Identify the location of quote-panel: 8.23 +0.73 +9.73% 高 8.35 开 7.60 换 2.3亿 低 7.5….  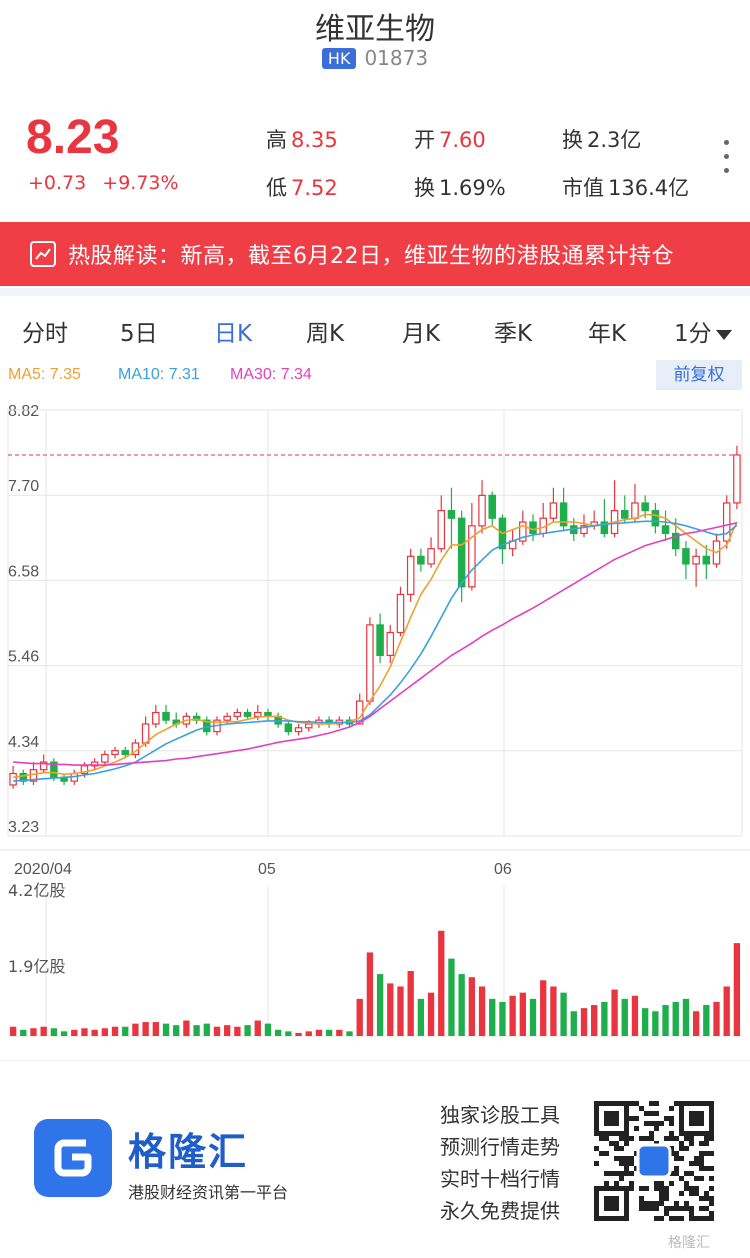
(375, 159).